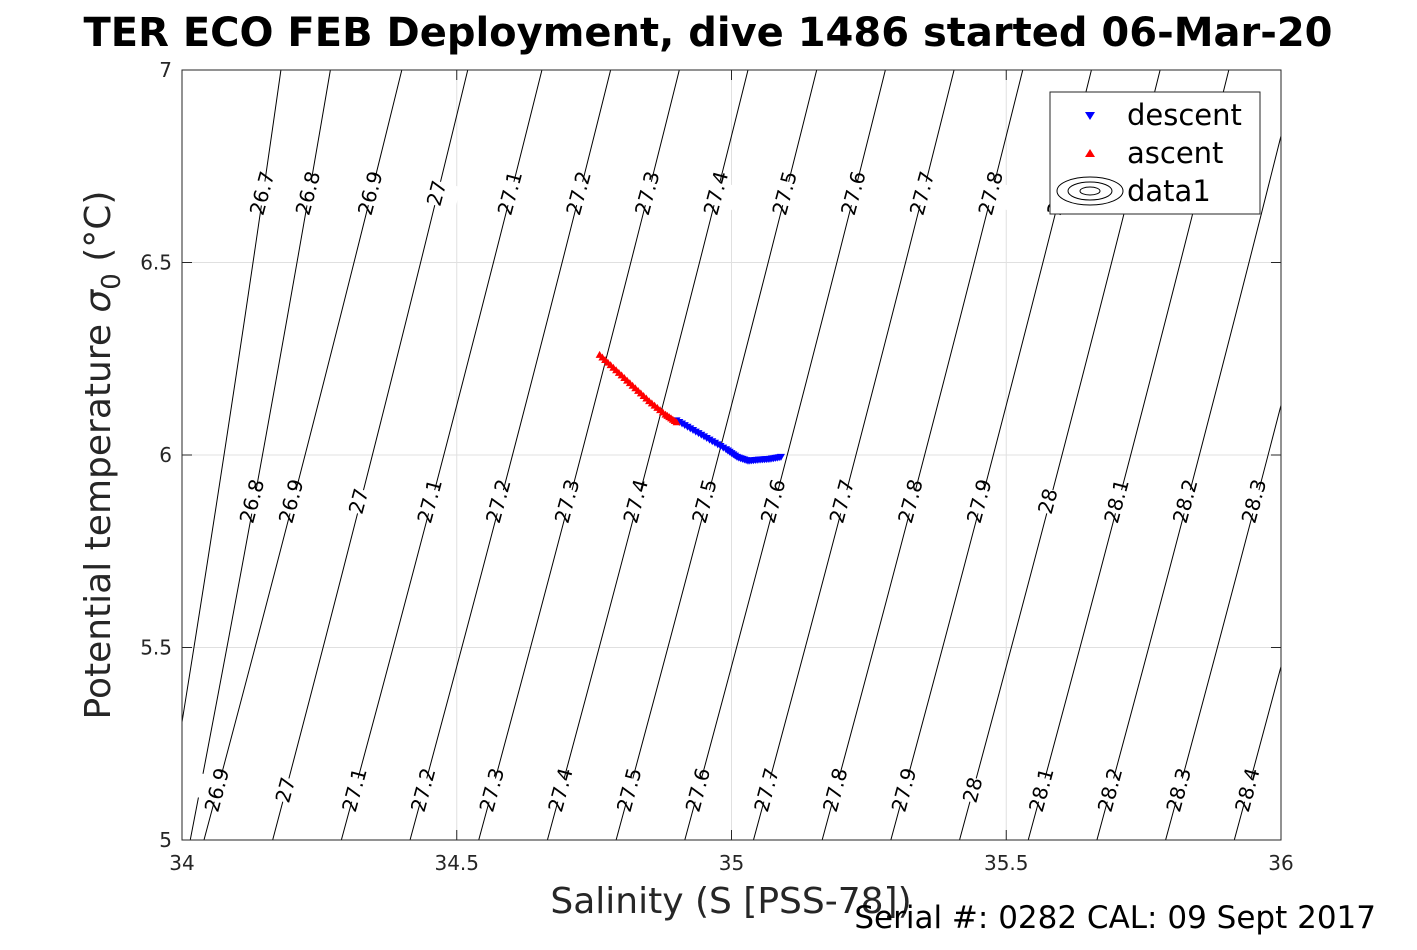  I want to click on y-tick-label: 6.5, so click(156, 263).